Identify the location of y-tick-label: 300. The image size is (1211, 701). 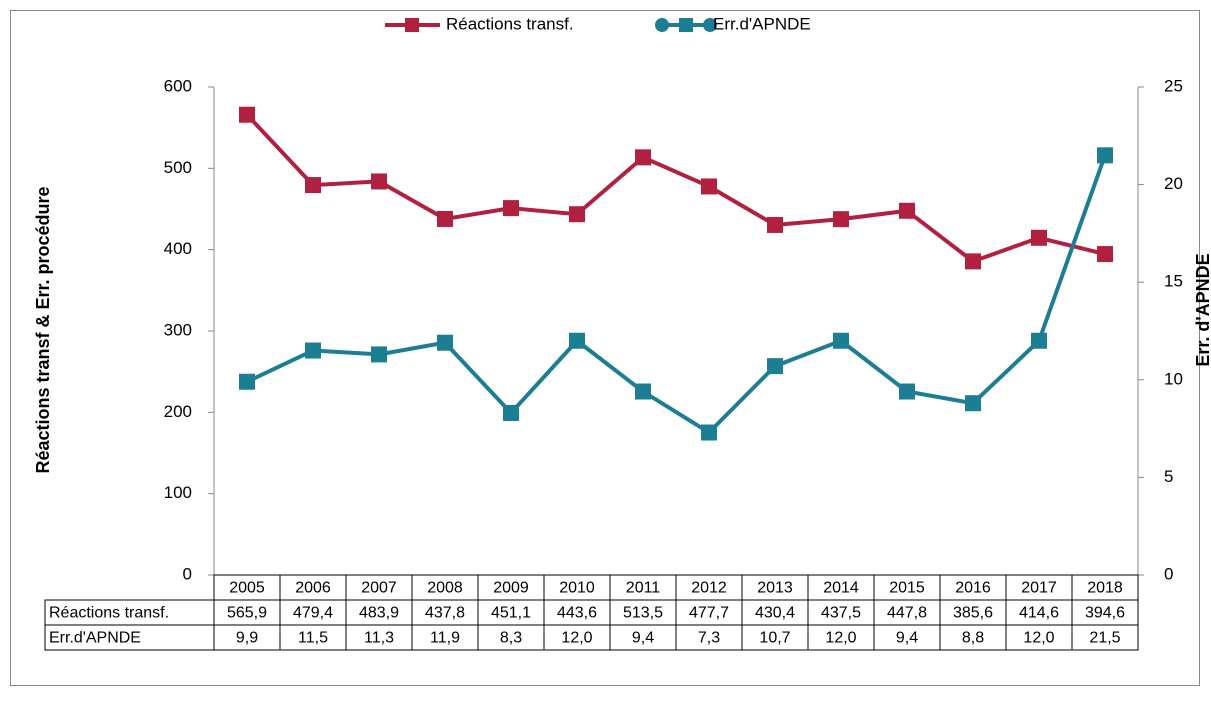
(178, 329).